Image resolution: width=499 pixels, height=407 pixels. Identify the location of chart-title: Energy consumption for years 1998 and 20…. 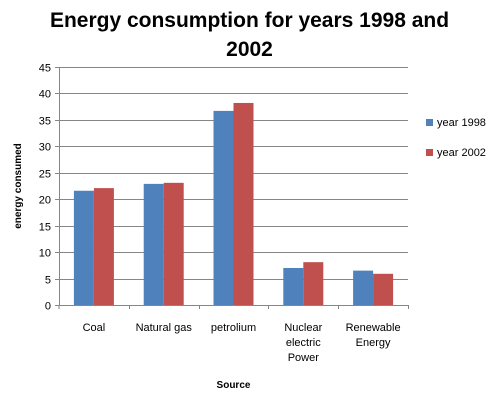
(249, 35).